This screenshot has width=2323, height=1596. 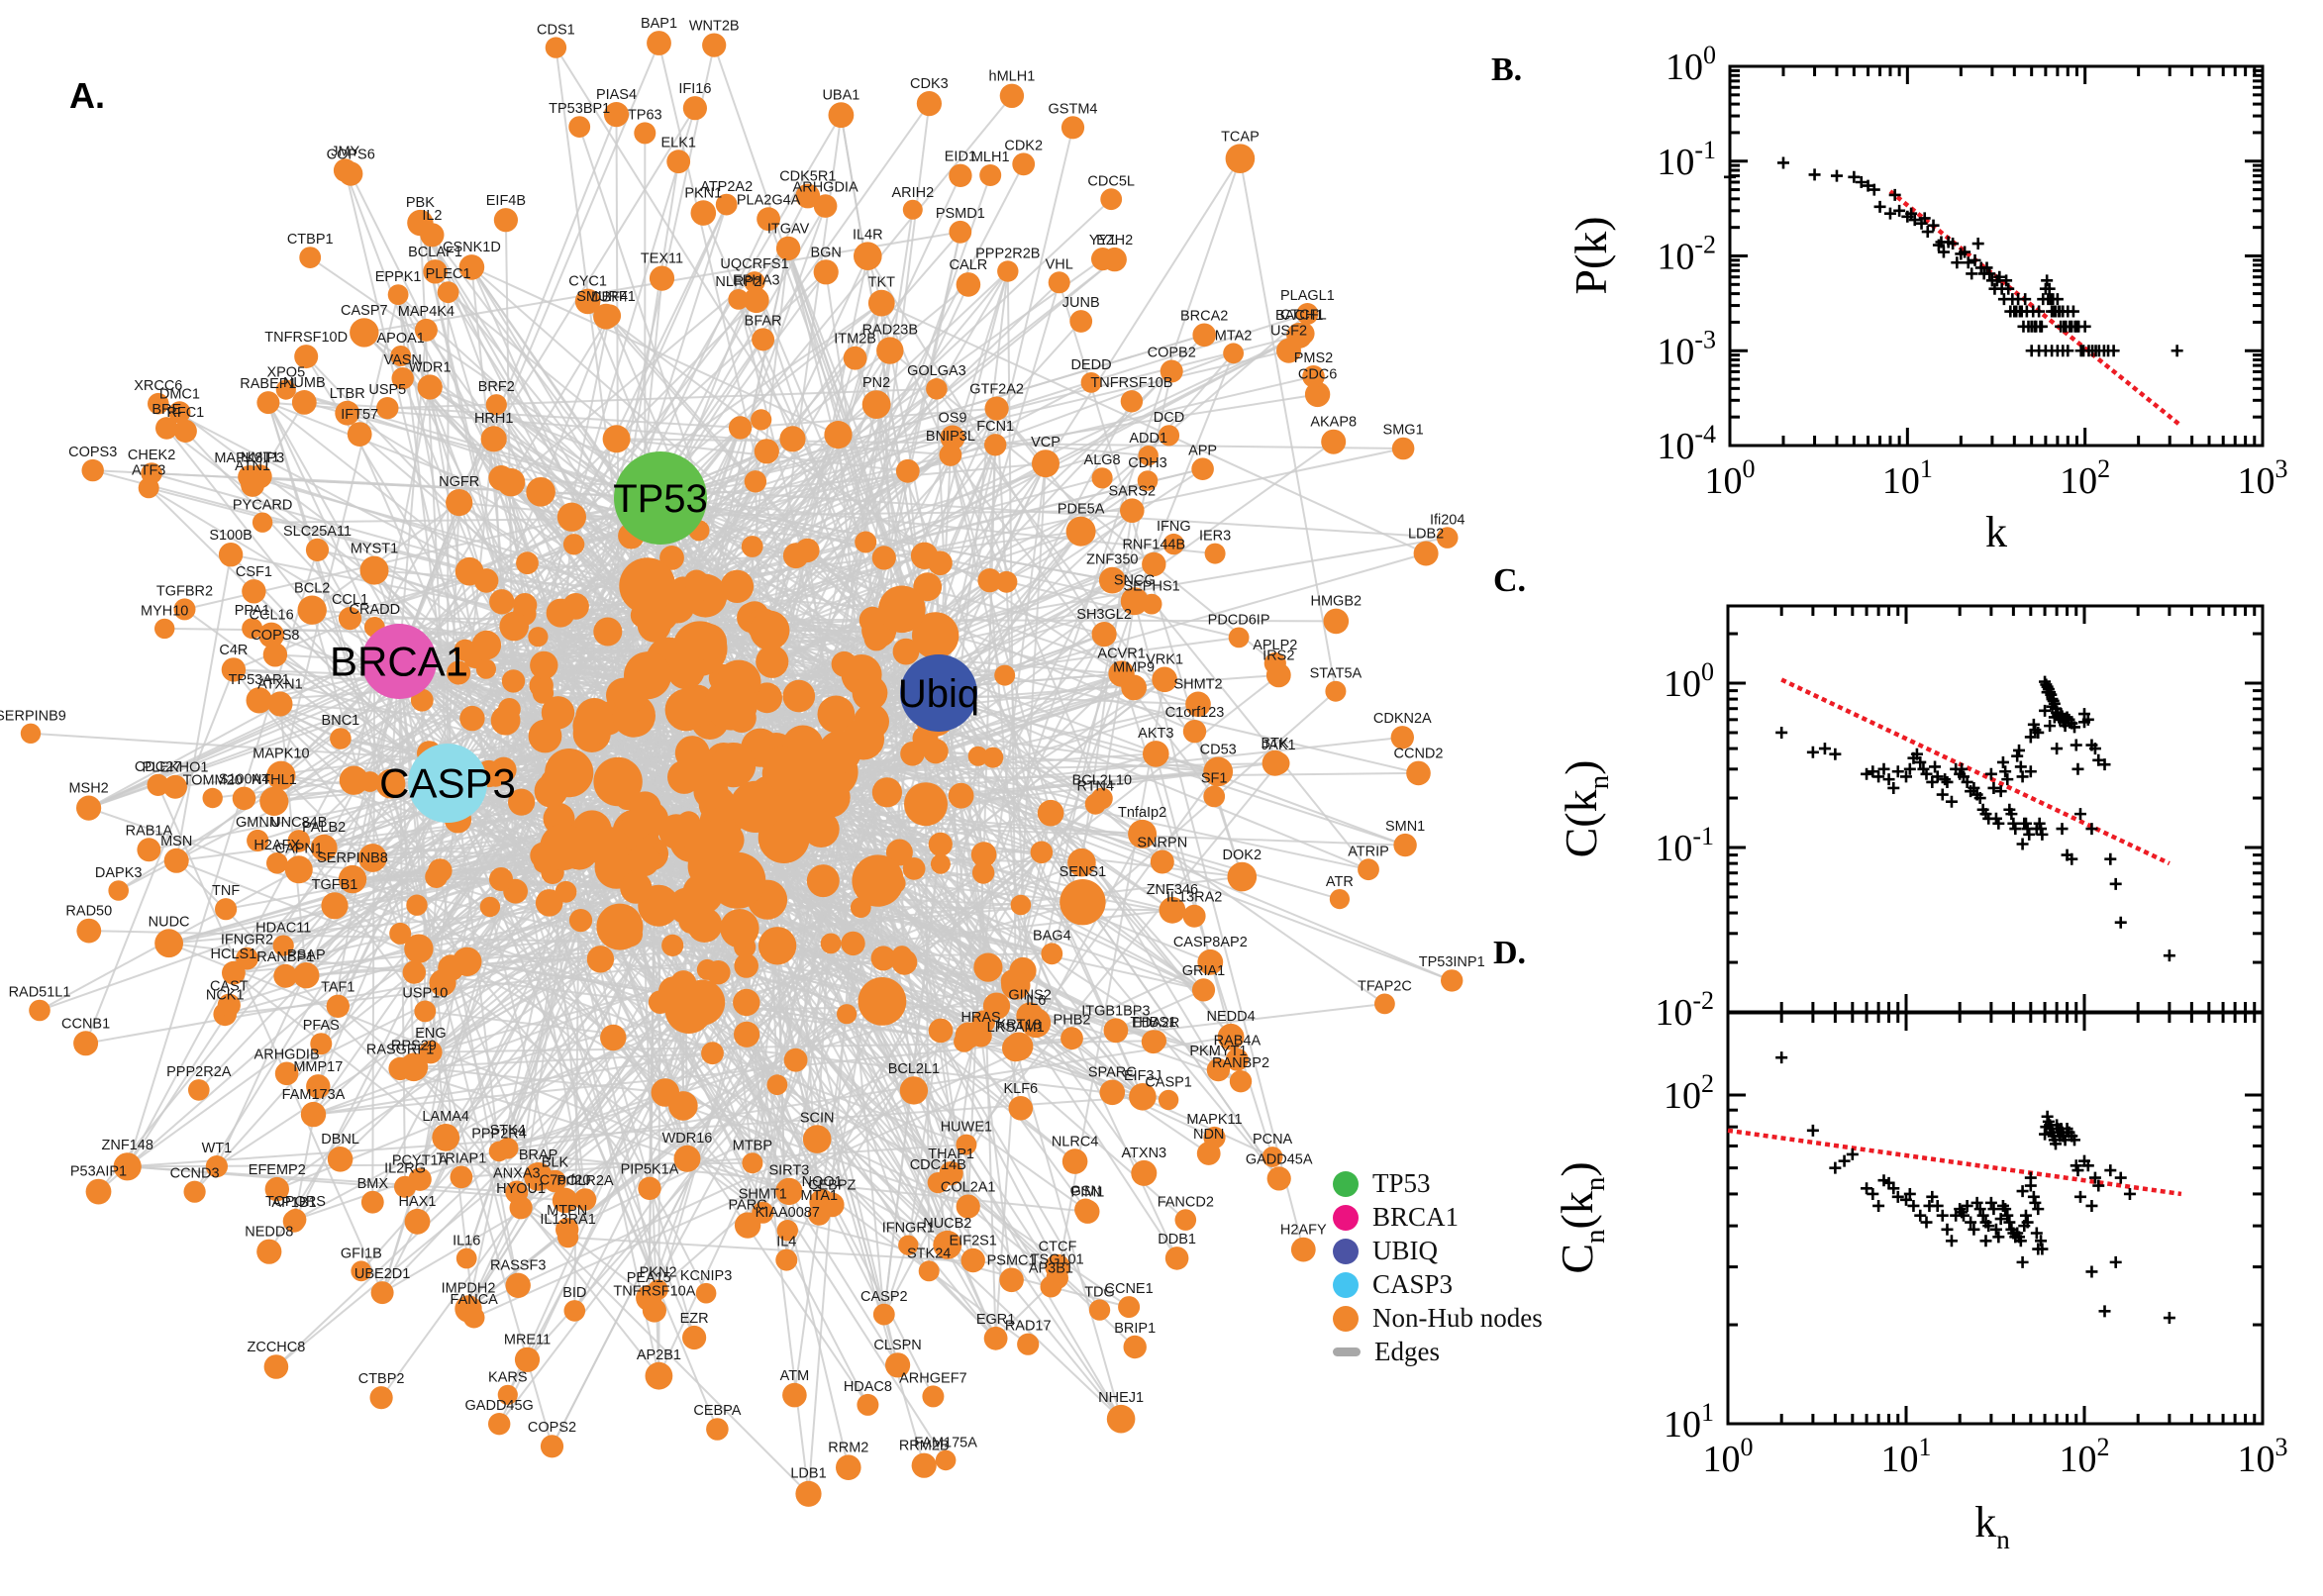 What do you see at coordinates (226, 891) in the screenshot?
I see `gene-label: TNF` at bounding box center [226, 891].